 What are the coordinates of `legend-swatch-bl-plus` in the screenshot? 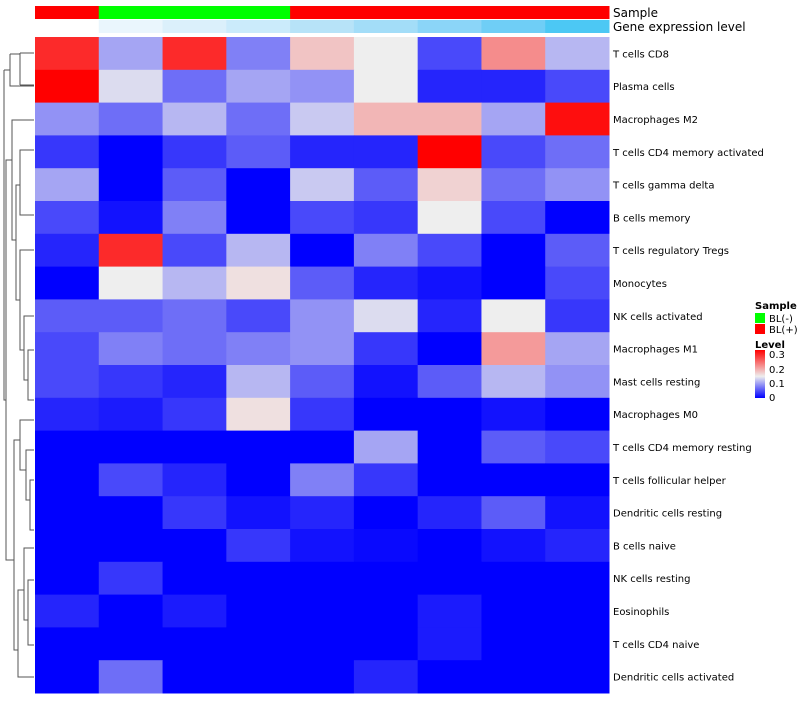 It's located at (760, 329).